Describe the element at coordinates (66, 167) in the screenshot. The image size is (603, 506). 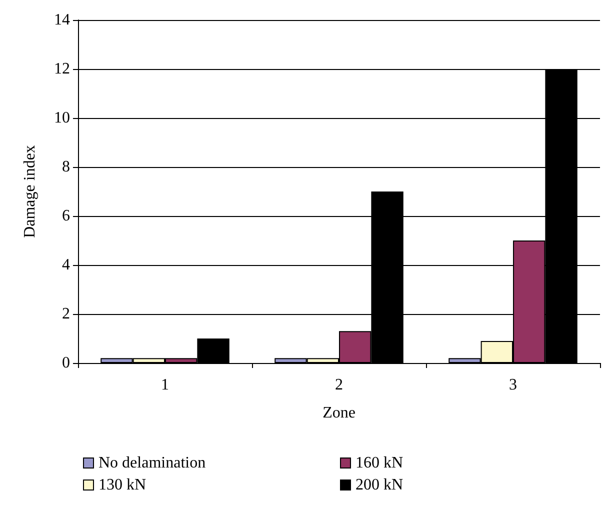
I see `y-tick-label: 8` at that location.